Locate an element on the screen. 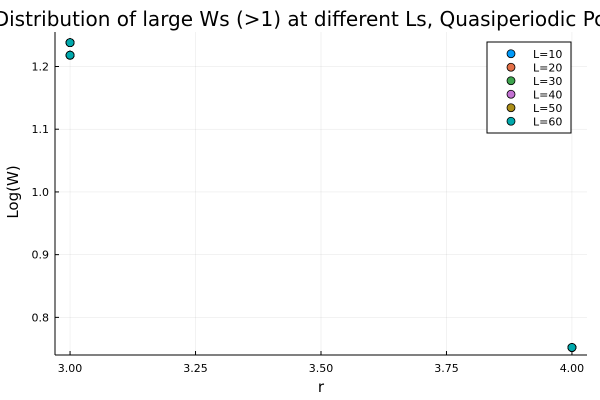 The image size is (600, 400). legend-label: L=10 is located at coordinates (547, 54).